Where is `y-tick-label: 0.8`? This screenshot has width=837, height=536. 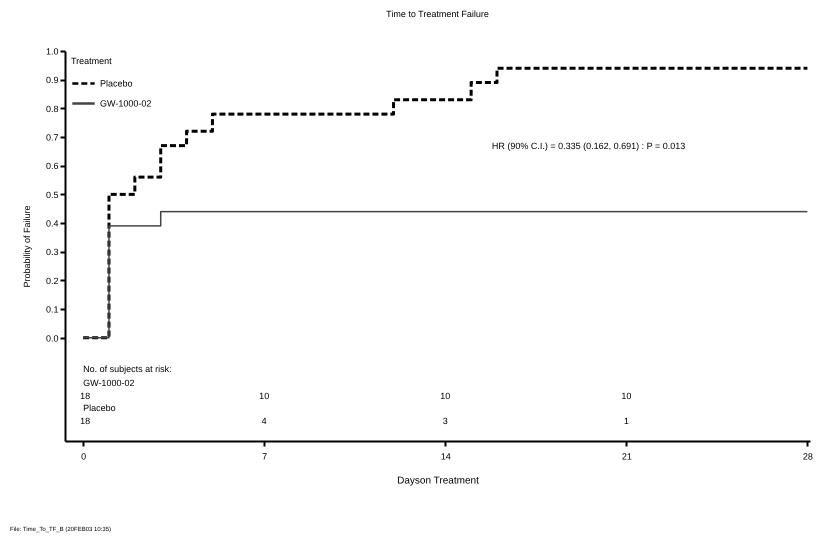 y-tick-label: 0.8 is located at coordinates (52, 109).